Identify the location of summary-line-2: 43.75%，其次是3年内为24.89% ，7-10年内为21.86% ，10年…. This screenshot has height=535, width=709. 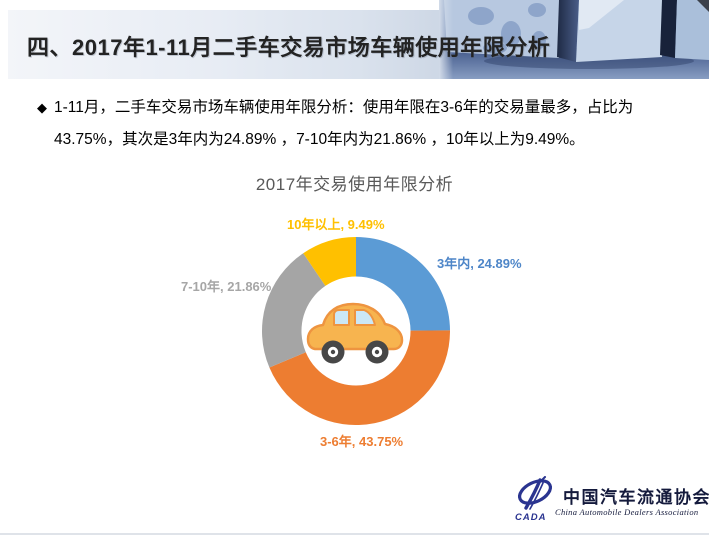
(319, 139).